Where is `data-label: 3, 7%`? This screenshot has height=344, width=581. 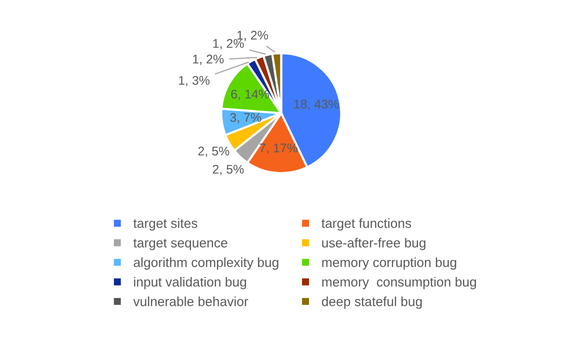 data-label: 3, 7% is located at coordinates (246, 118).